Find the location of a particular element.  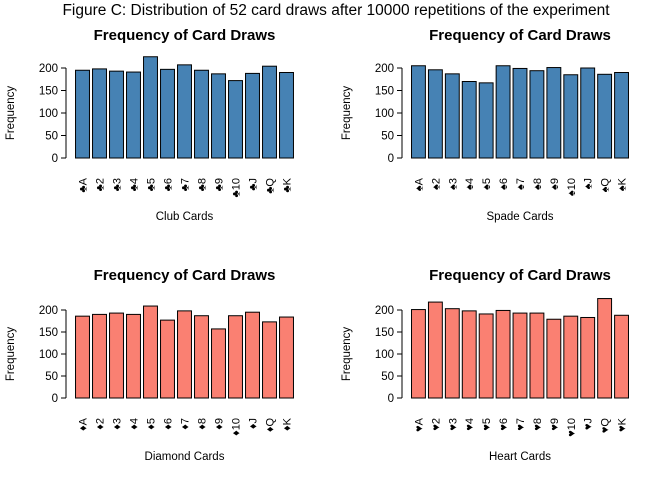

y-tick-label: 200 is located at coordinates (48, 69).